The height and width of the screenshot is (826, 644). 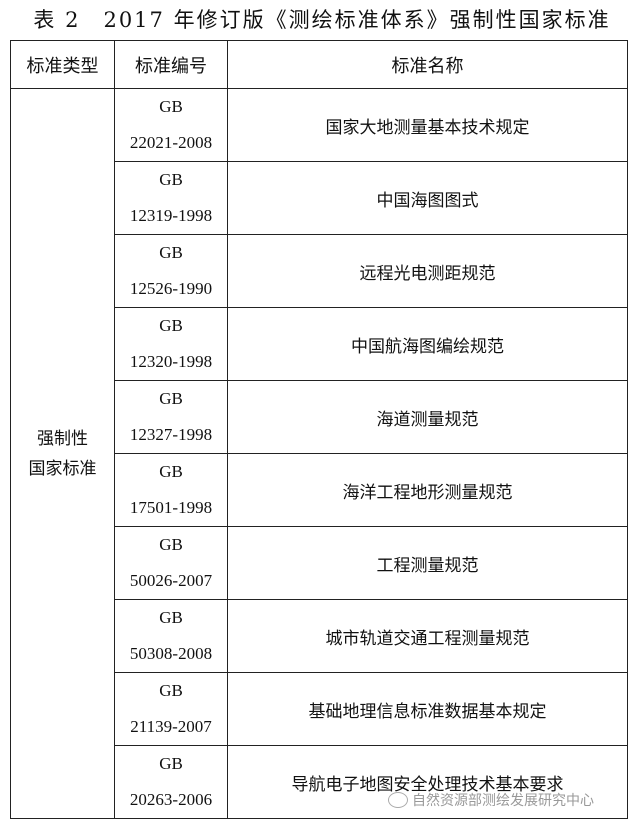 I want to click on header-type: 标准类型, so click(x=62, y=64).